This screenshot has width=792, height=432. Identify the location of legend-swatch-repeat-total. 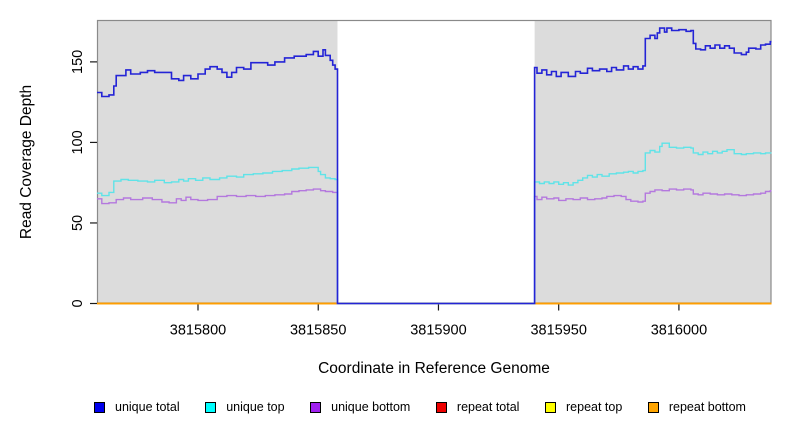
(441, 407).